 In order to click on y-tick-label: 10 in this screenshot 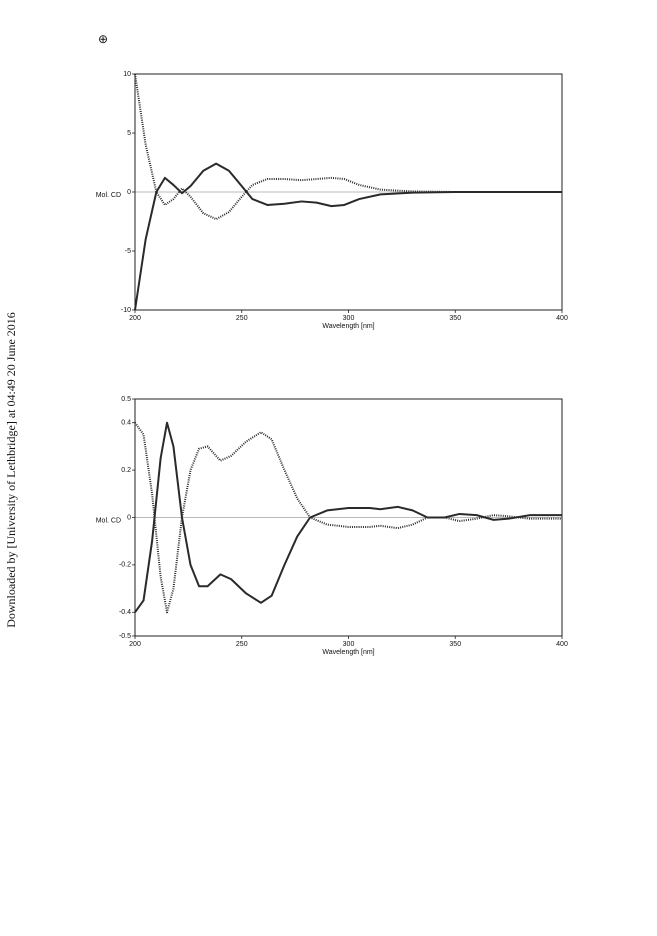, I will do `click(127, 74)`.